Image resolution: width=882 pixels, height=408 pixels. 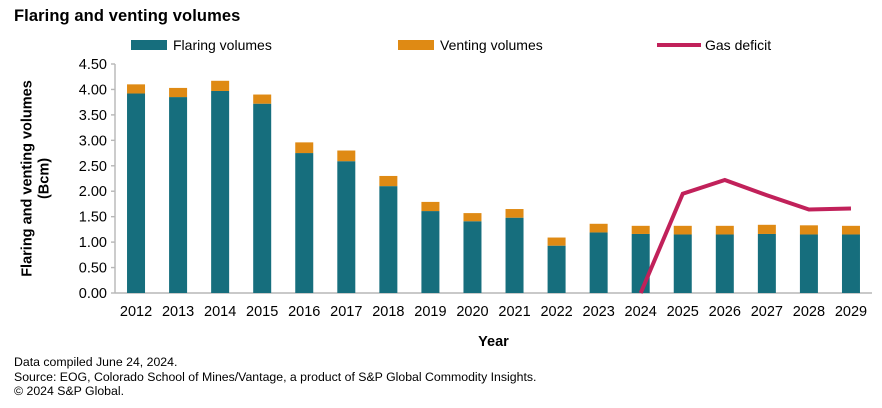 I want to click on bar-flaring-2025, so click(x=682, y=263).